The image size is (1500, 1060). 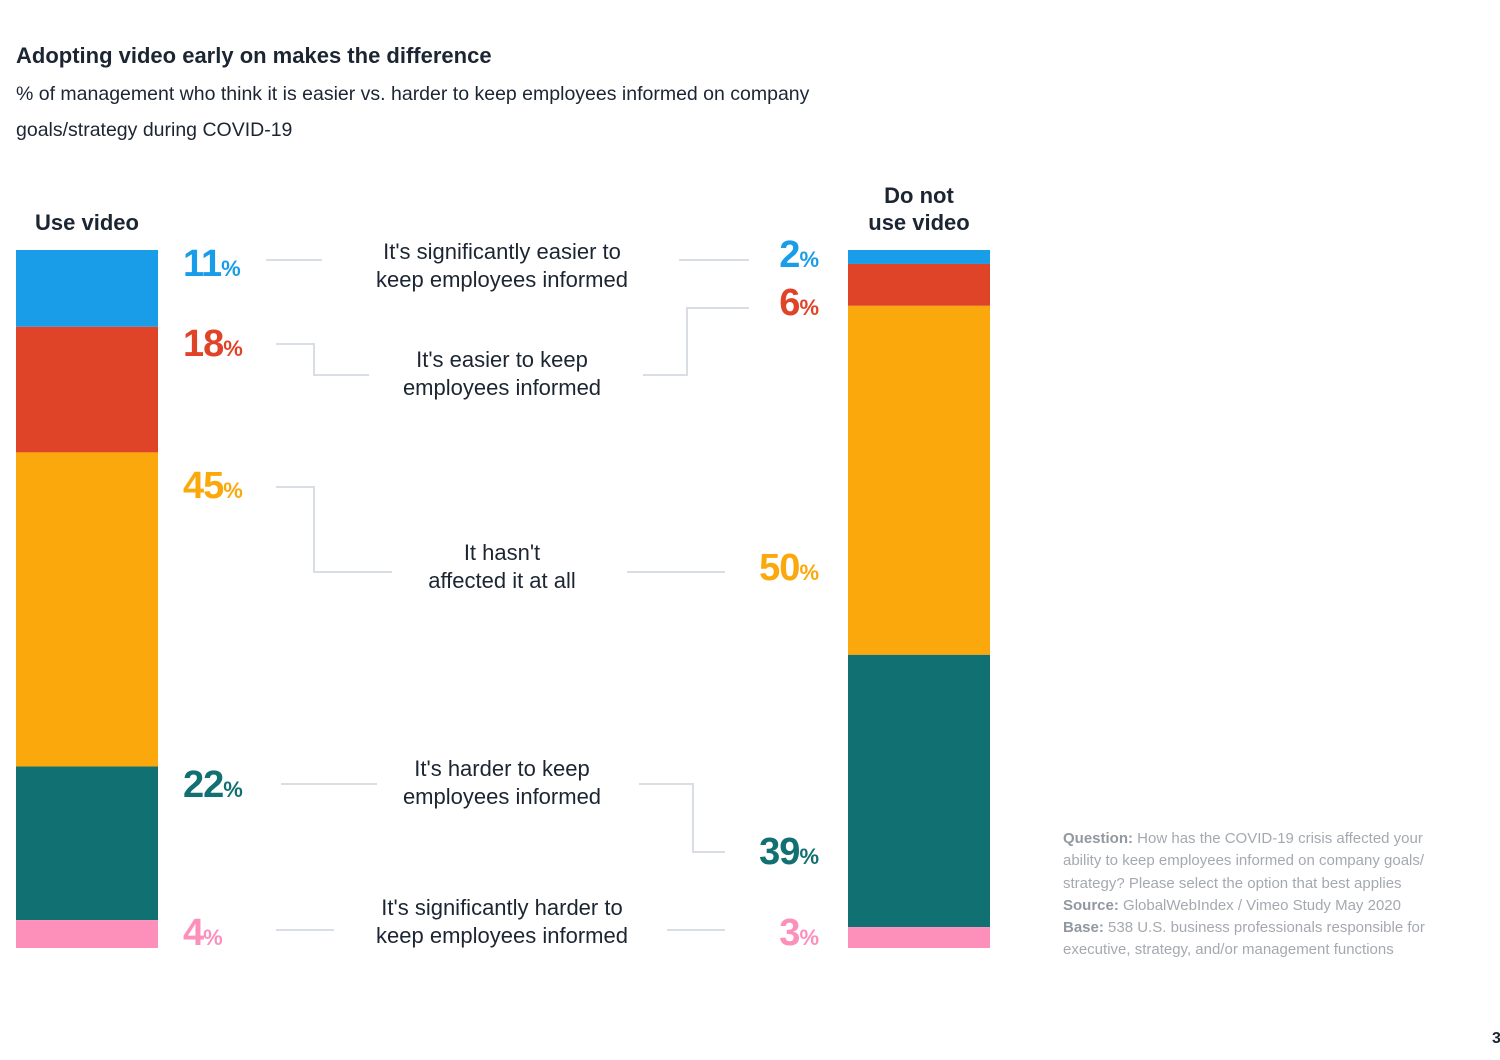 What do you see at coordinates (919, 209) in the screenshot?
I see `right-bar-label: Do not use video` at bounding box center [919, 209].